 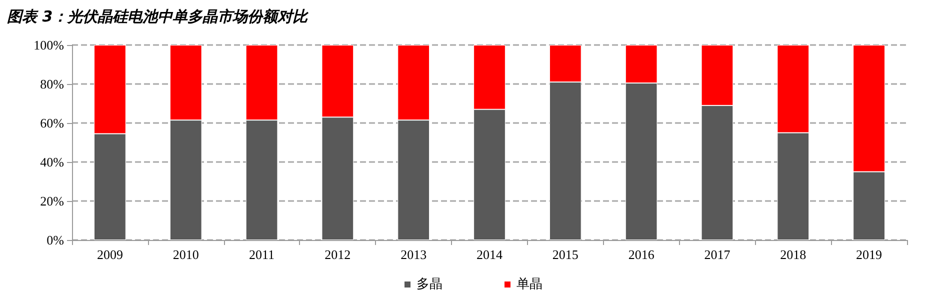 I want to click on chart-title: 图表 3：光伏晶硅电池中单多晶市场份额对比, so click(x=158, y=17).